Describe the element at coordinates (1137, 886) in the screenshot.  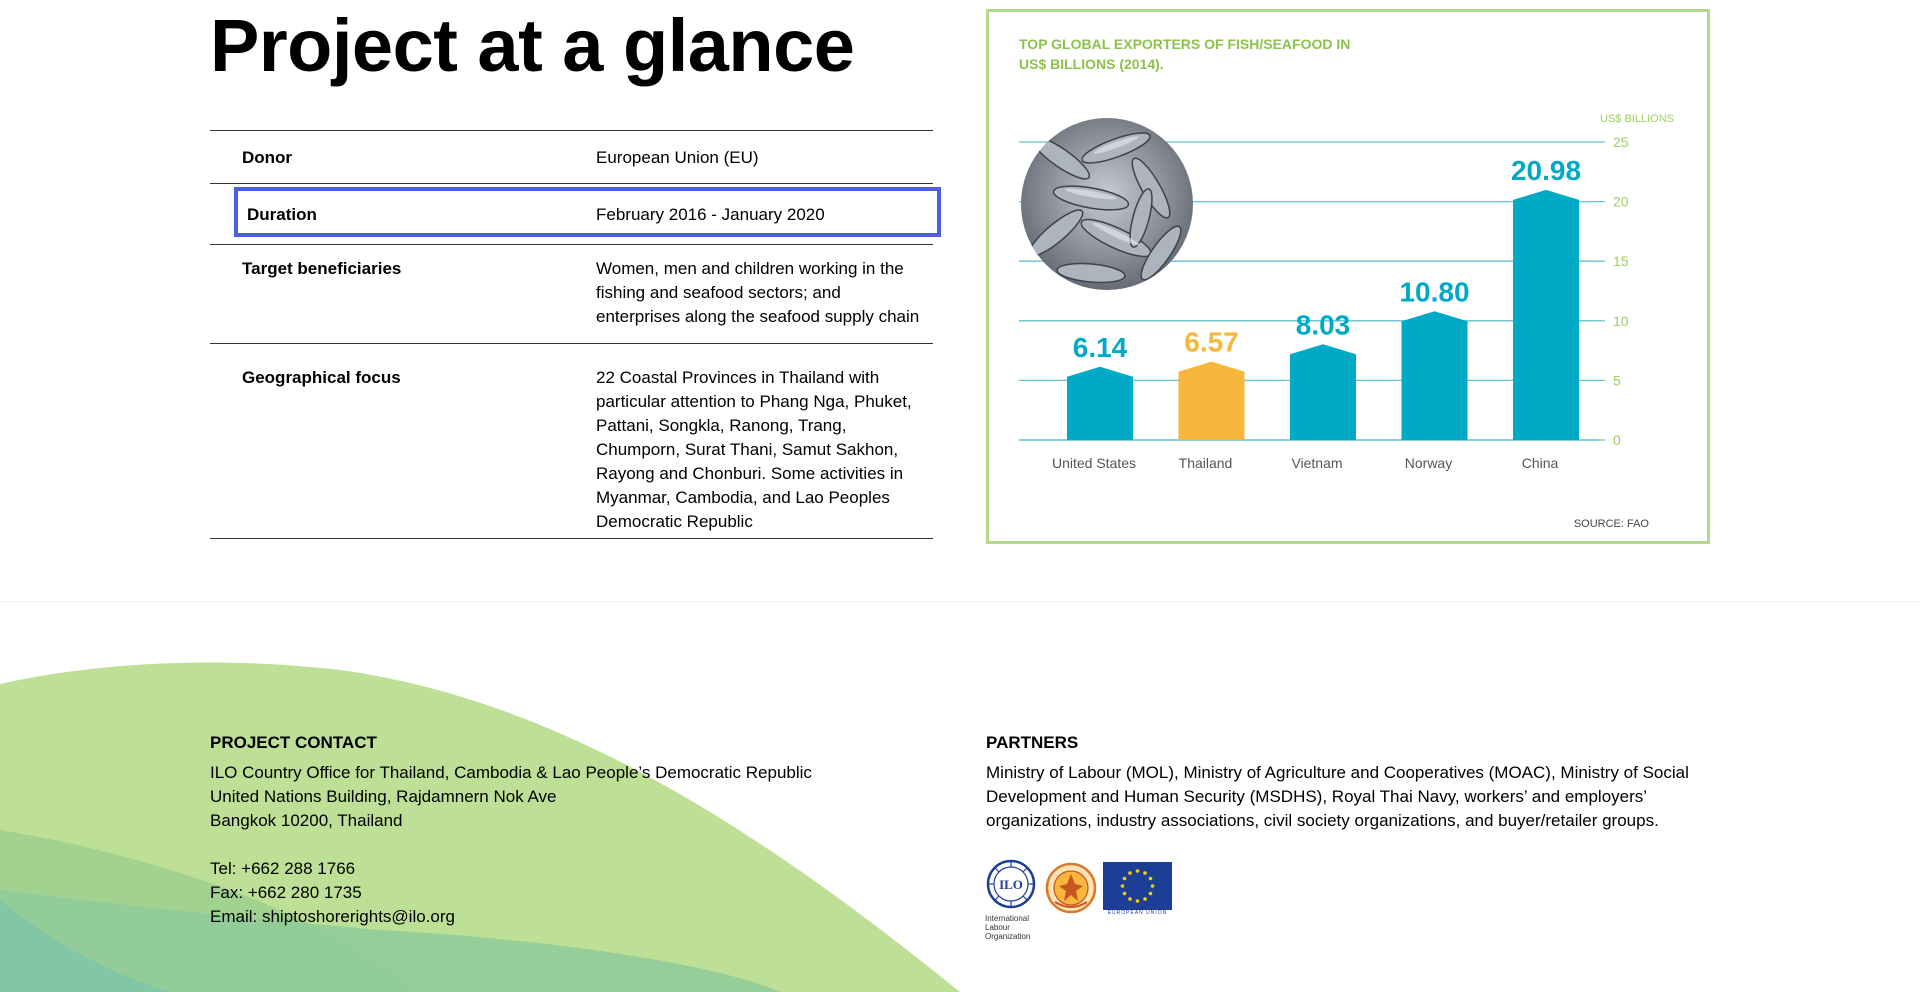
I see `eu-flag-icon` at that location.